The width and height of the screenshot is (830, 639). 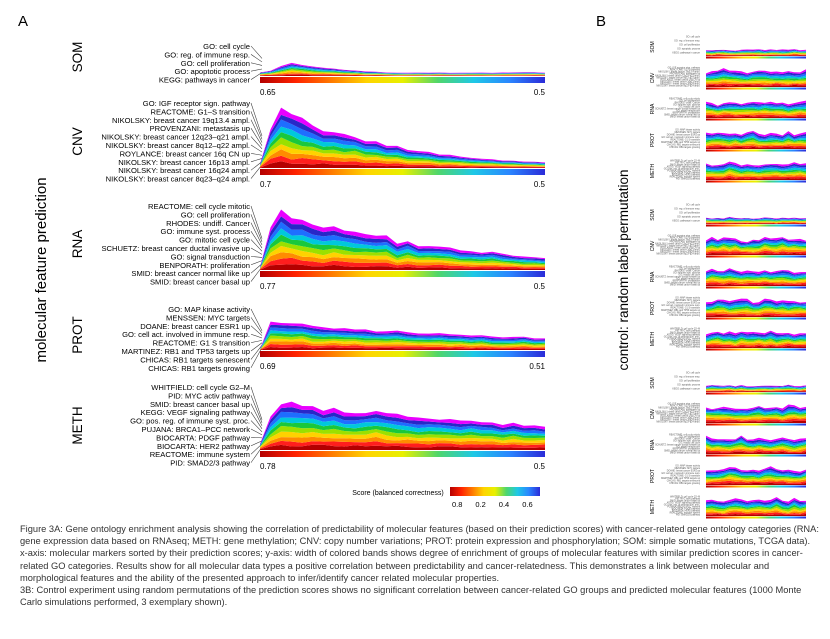 I want to click on control-term-label: KEGG: VEGF signaling pathway, so click(x=684, y=503).